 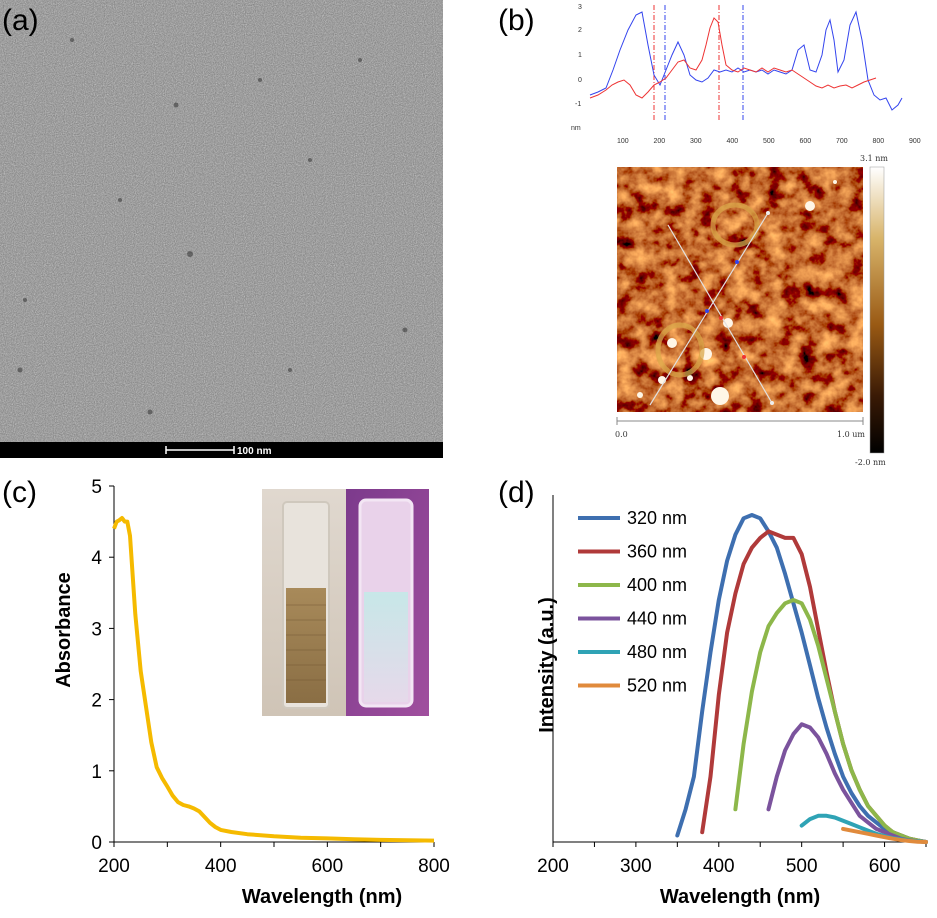 What do you see at coordinates (96, 629) in the screenshot?
I see `c-y-tick-label: 3` at bounding box center [96, 629].